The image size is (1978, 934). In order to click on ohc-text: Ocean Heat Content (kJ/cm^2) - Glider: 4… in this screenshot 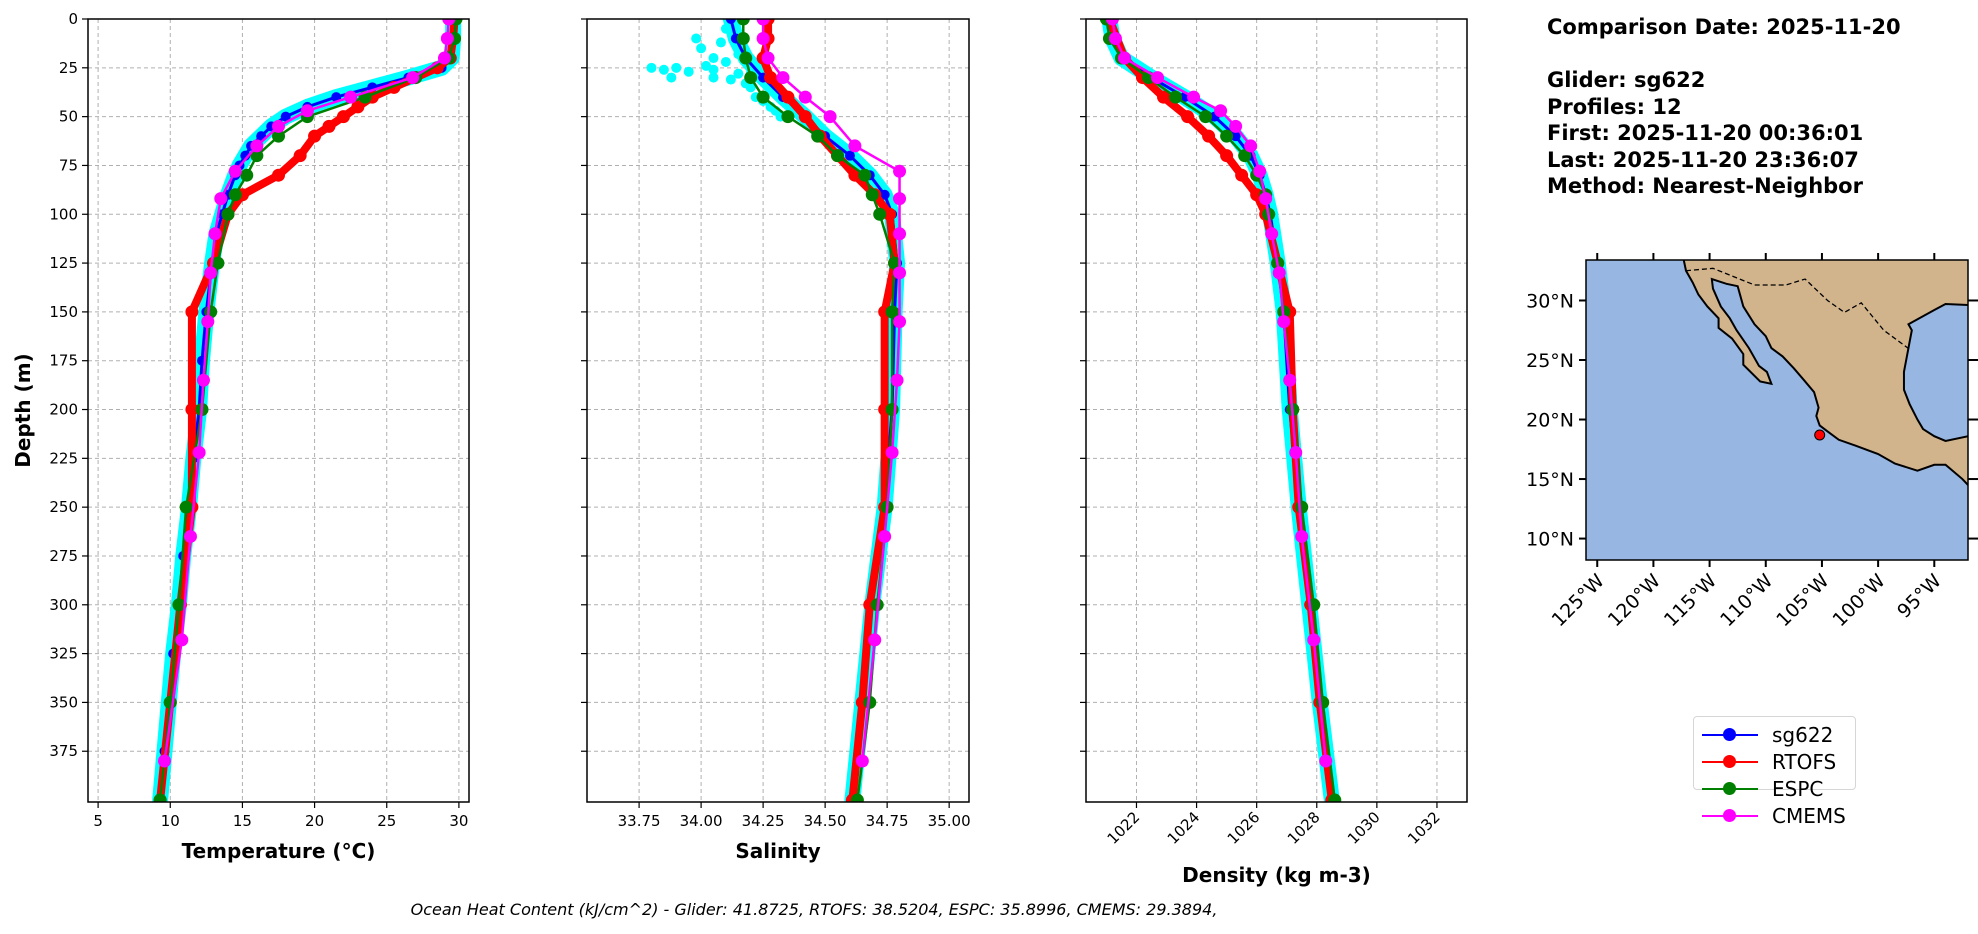, I will do `click(814, 909)`.